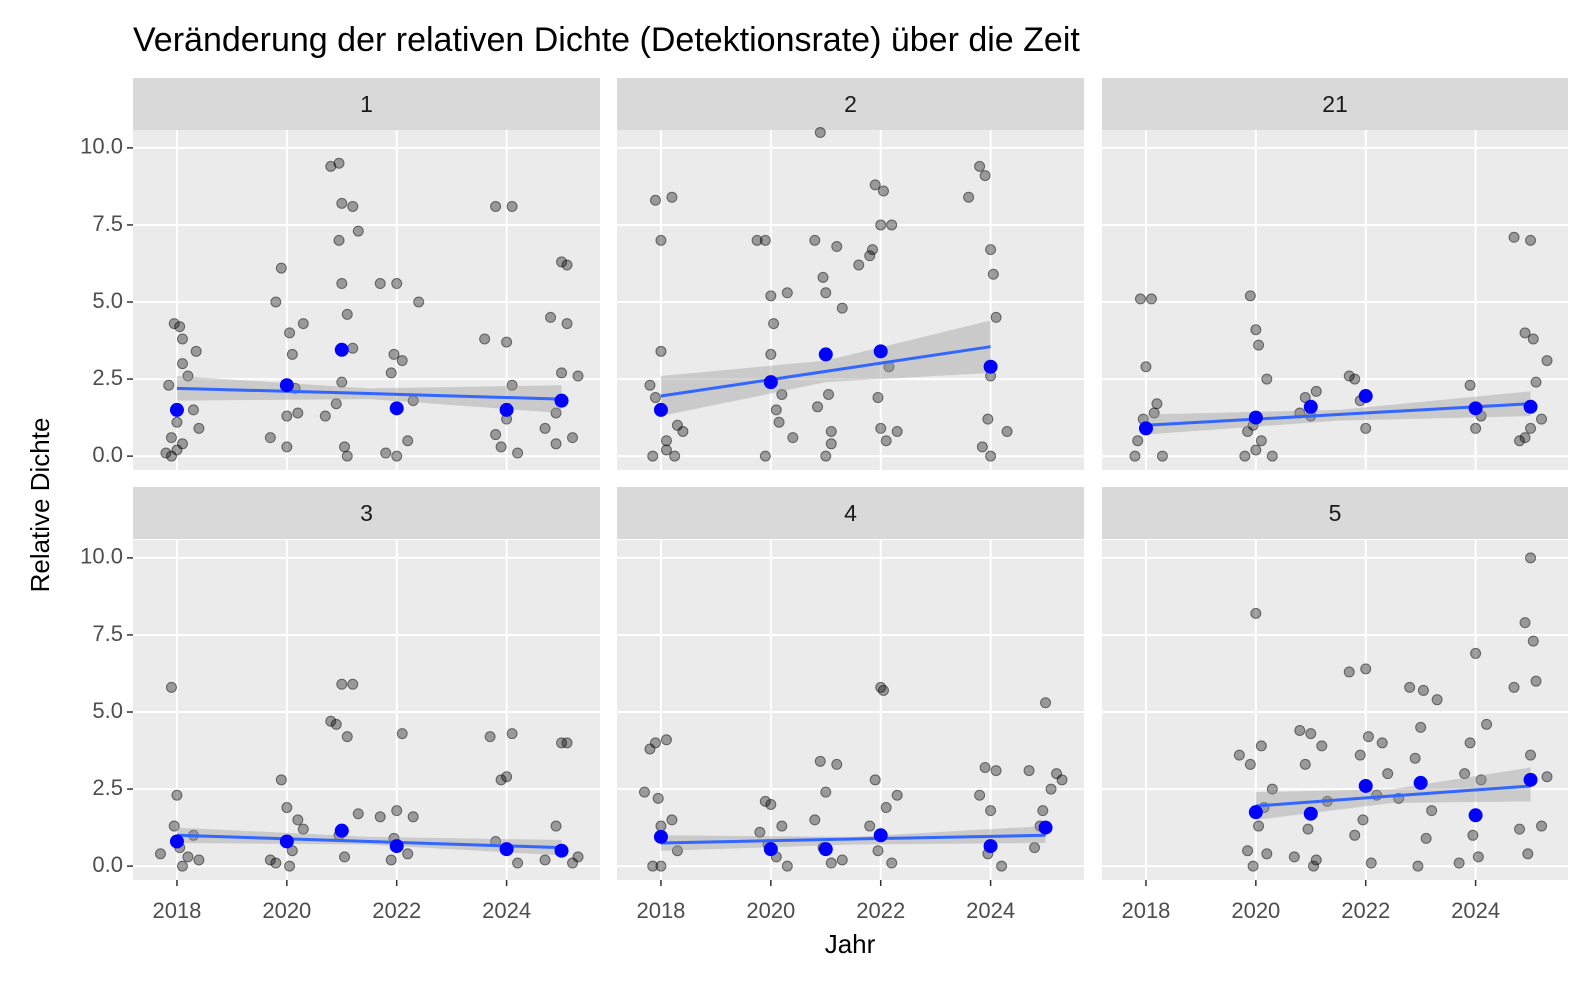 The height and width of the screenshot is (985, 1581). I want to click on panel, so click(366, 710).